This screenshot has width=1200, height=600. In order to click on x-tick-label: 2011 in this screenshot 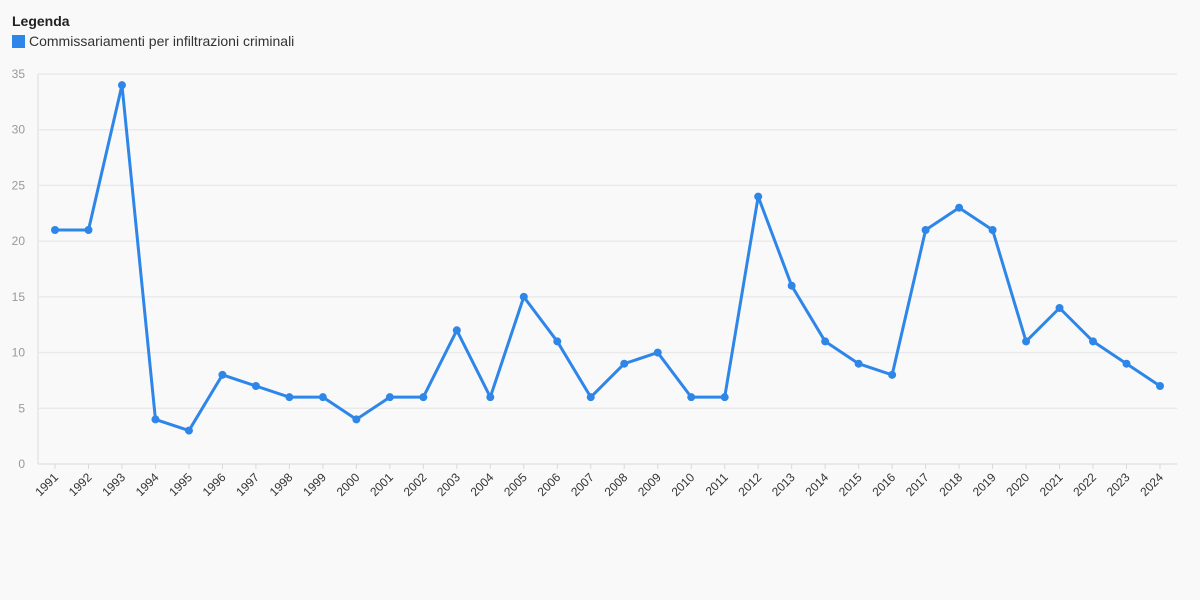, I will do `click(717, 484)`.